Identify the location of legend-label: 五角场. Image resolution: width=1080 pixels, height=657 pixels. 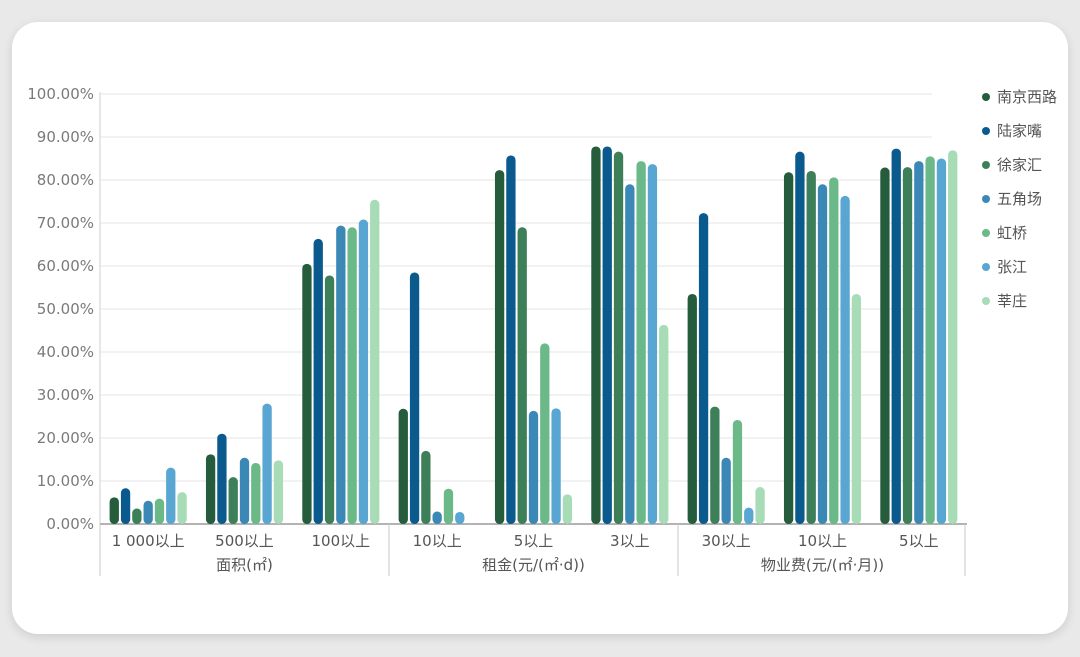
(1019, 199).